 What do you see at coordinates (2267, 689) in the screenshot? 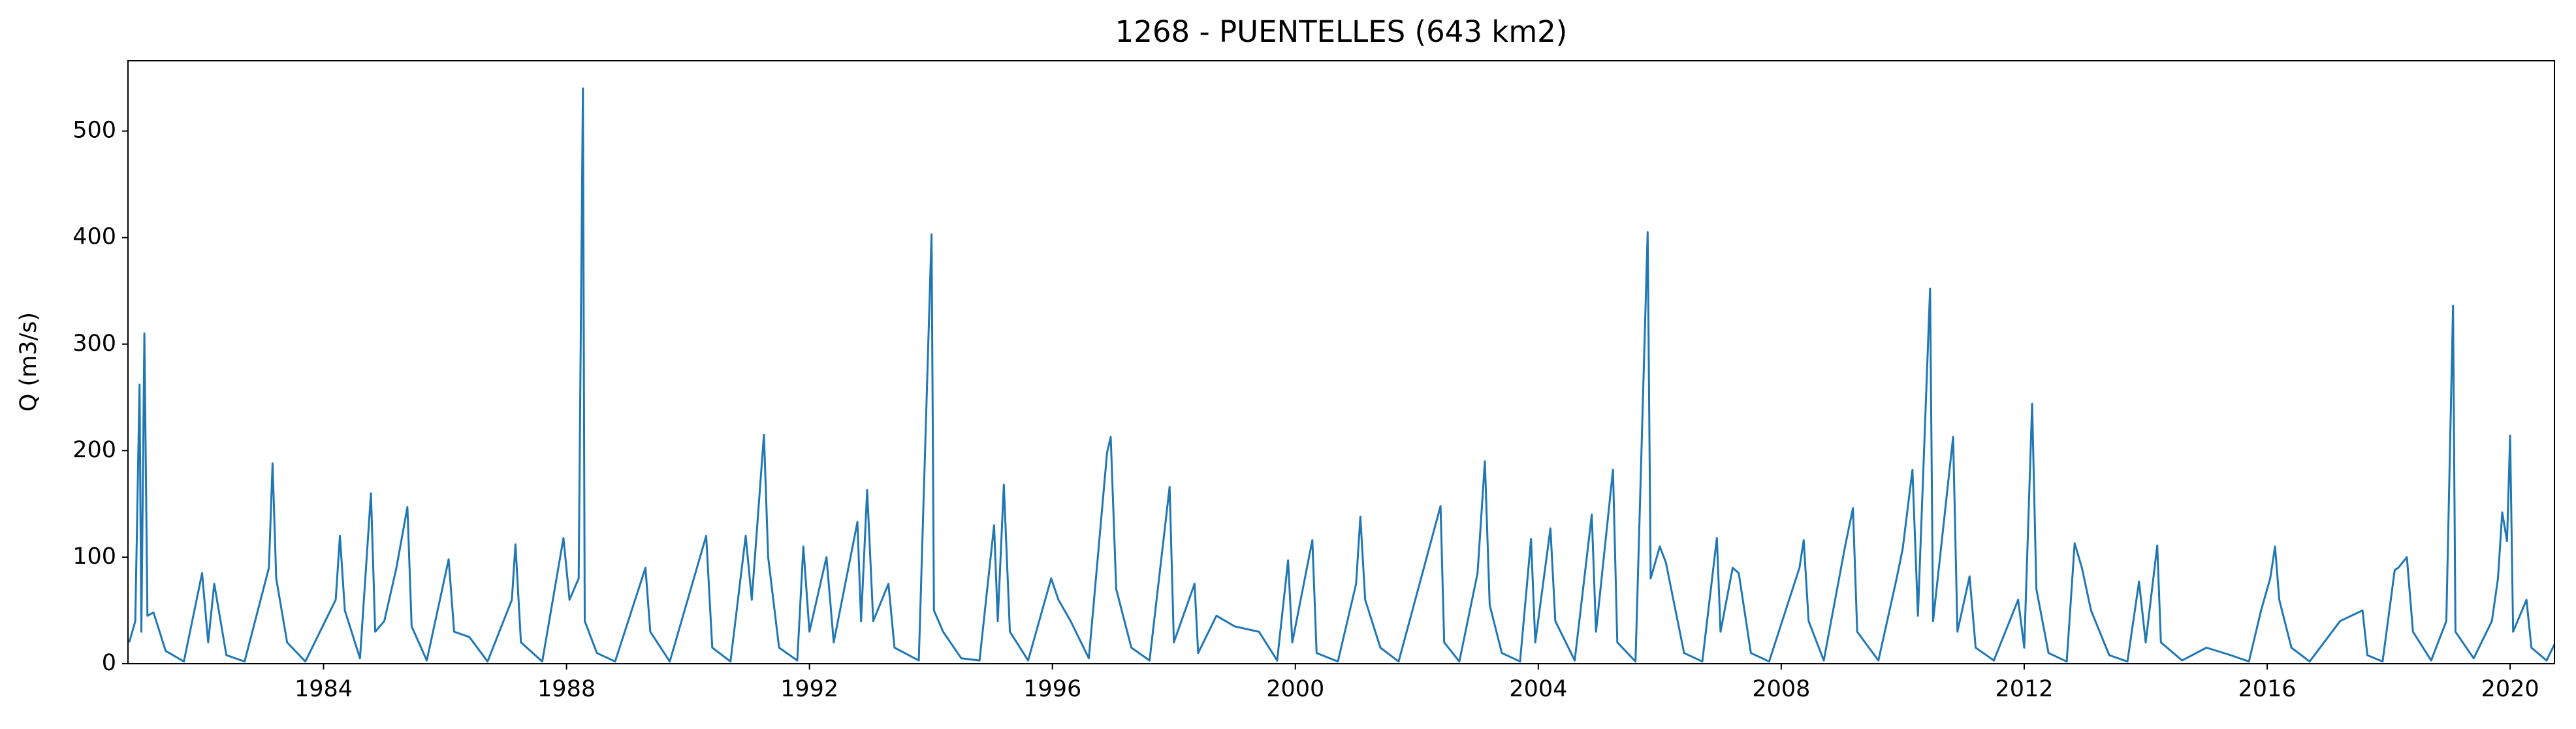
I see `x-tick-label: 2016` at bounding box center [2267, 689].